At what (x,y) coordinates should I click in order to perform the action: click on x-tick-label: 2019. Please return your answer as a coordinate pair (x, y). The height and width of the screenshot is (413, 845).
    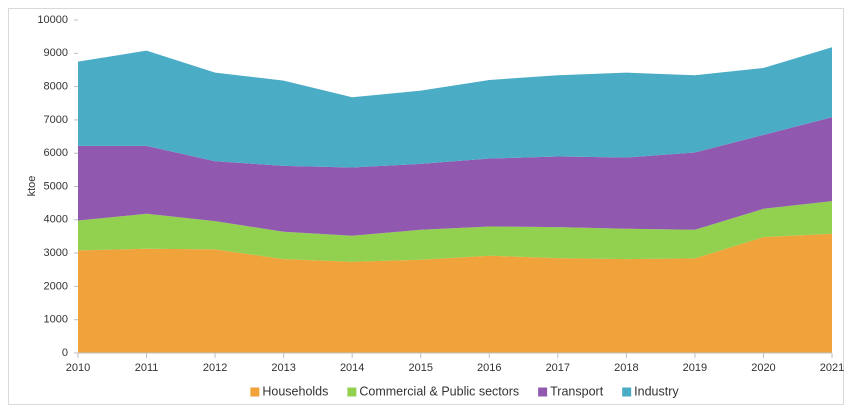
    Looking at the image, I should click on (695, 368).